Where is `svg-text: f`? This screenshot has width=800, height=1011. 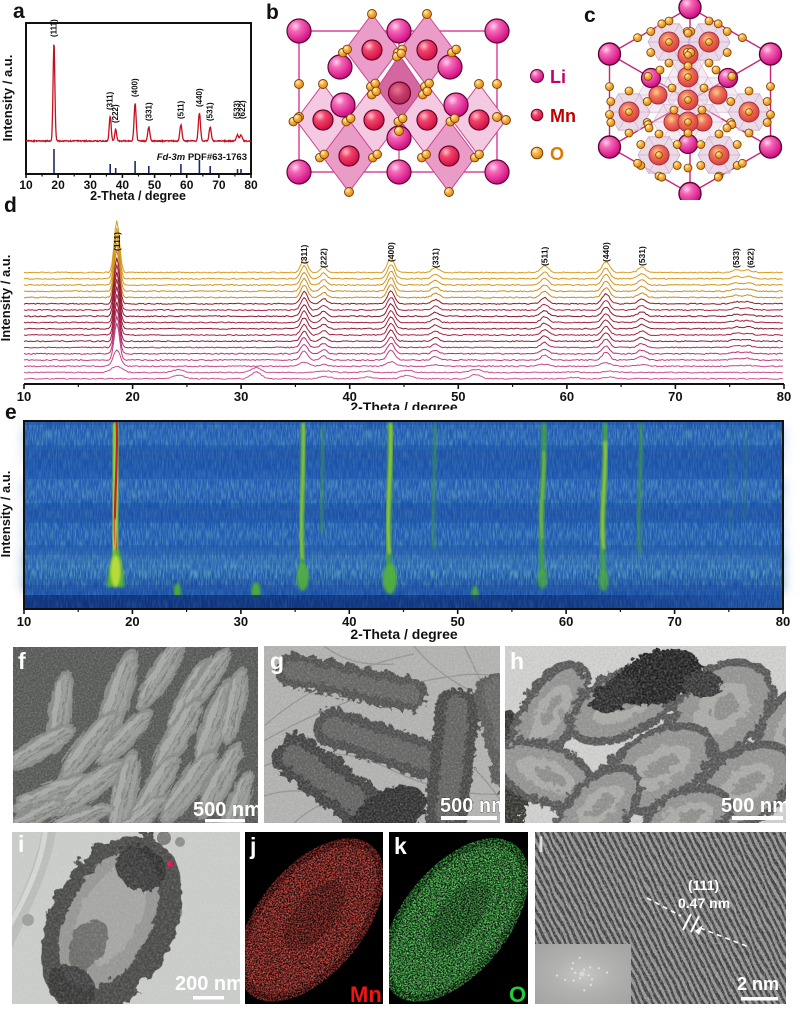
svg-text: f is located at coordinates (22, 661).